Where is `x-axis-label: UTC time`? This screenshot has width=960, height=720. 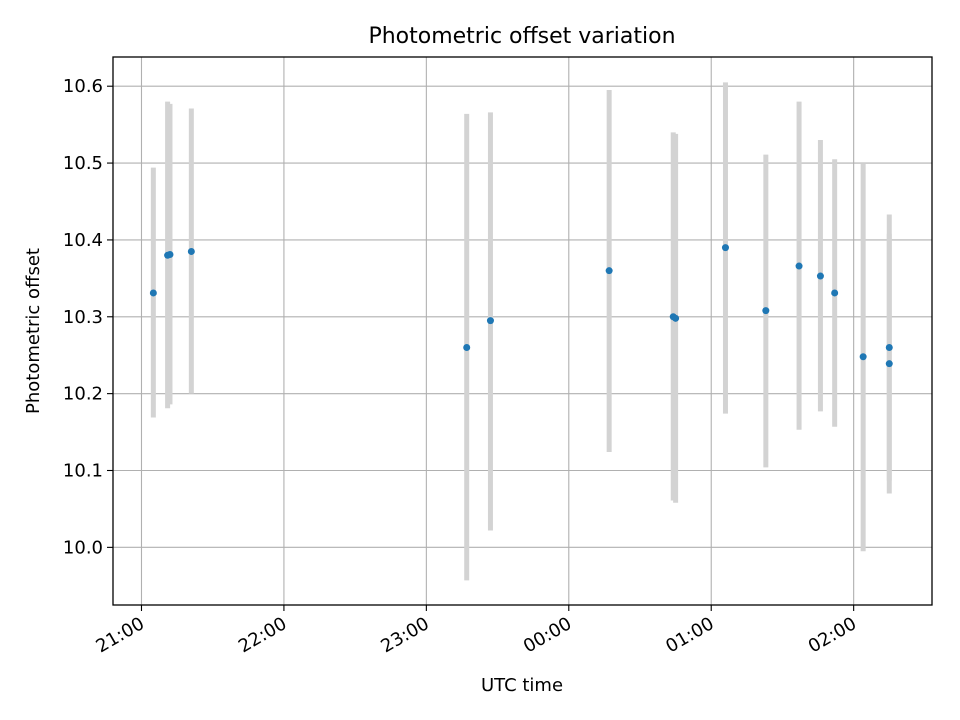
x-axis-label: UTC time is located at coordinates (522, 685).